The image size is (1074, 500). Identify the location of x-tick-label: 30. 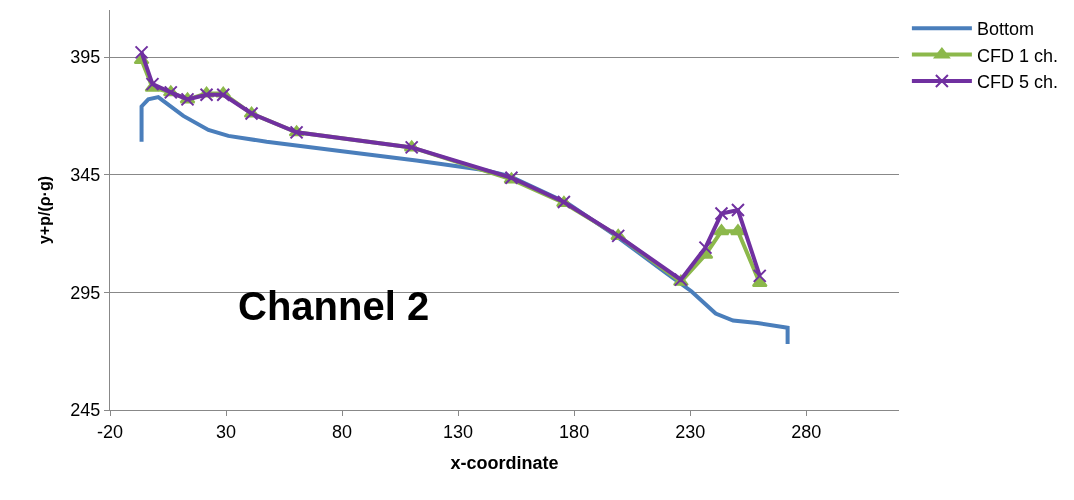
(226, 431).